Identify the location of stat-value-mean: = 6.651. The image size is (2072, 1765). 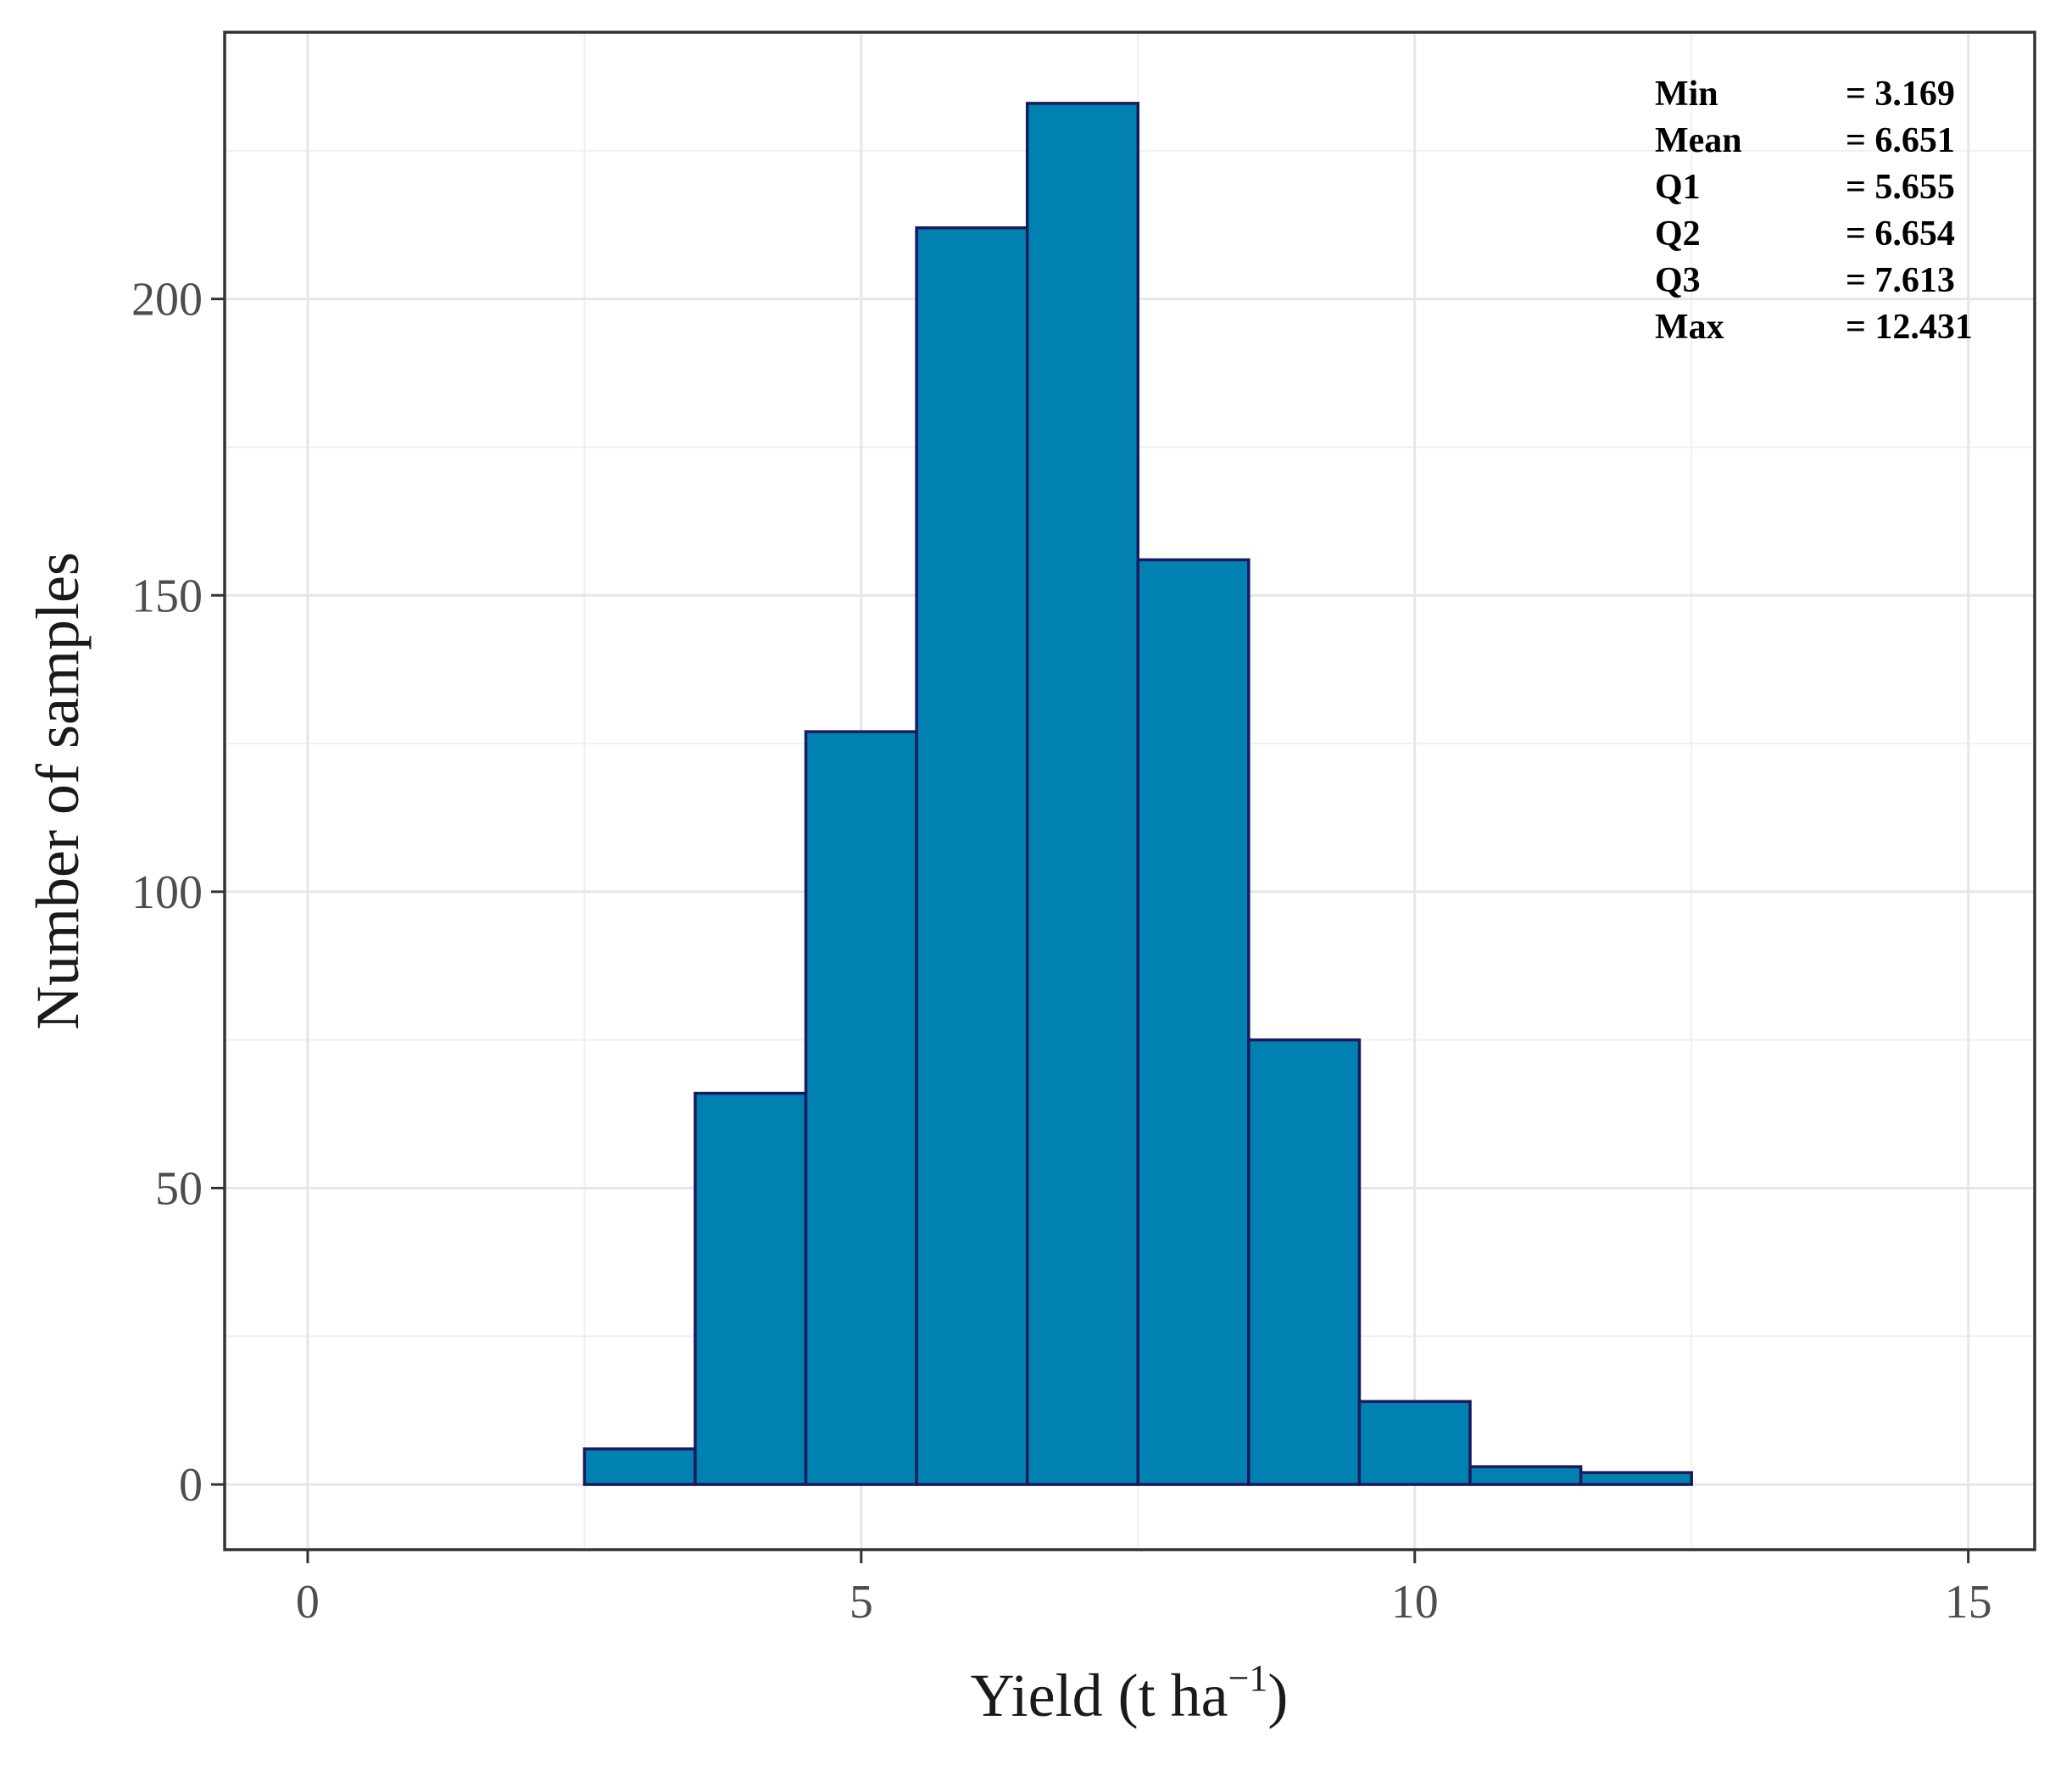
(1900, 140).